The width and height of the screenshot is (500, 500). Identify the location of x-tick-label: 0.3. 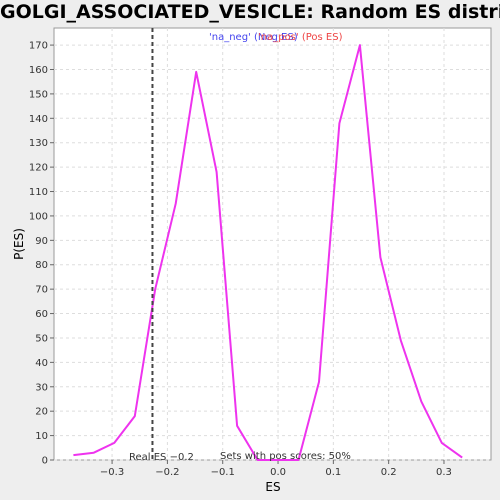
(444, 472).